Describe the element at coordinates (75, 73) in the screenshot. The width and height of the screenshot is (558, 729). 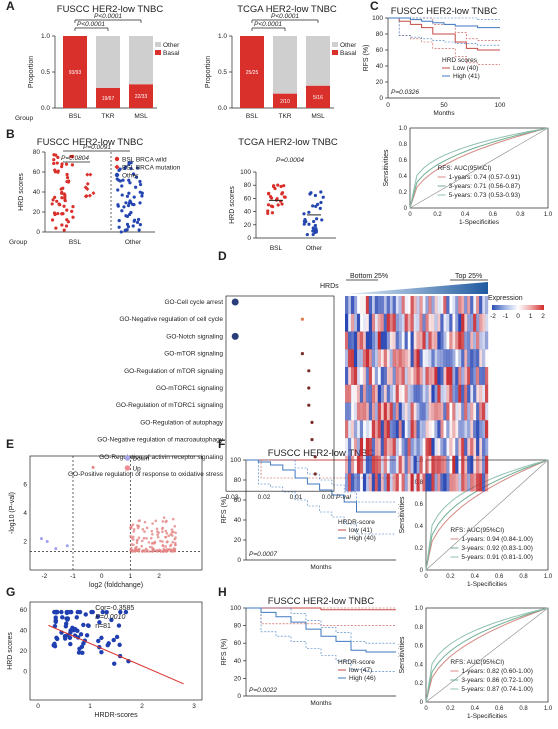
I see `bar-label-BSL: 93/93` at that location.